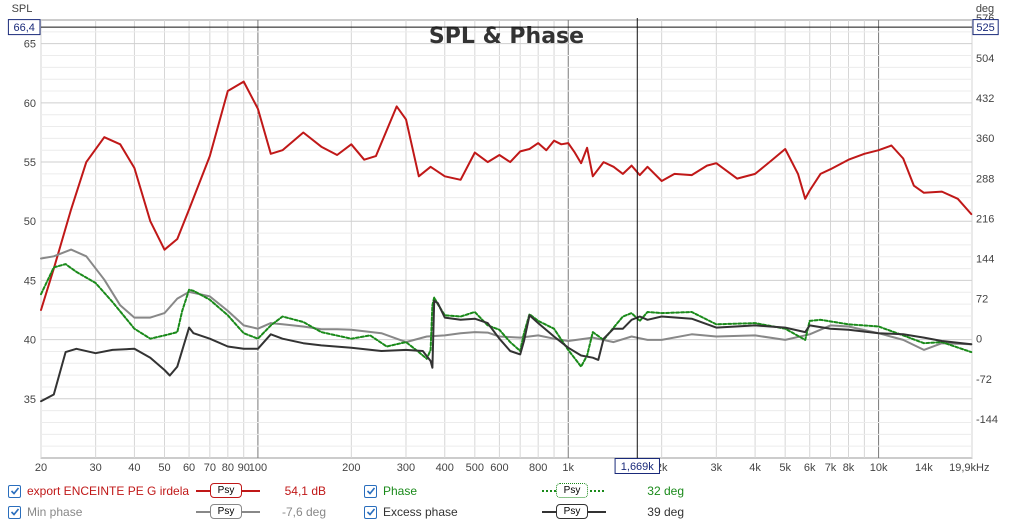  What do you see at coordinates (984, 380) in the screenshot?
I see `y-tick-right: -72` at bounding box center [984, 380].